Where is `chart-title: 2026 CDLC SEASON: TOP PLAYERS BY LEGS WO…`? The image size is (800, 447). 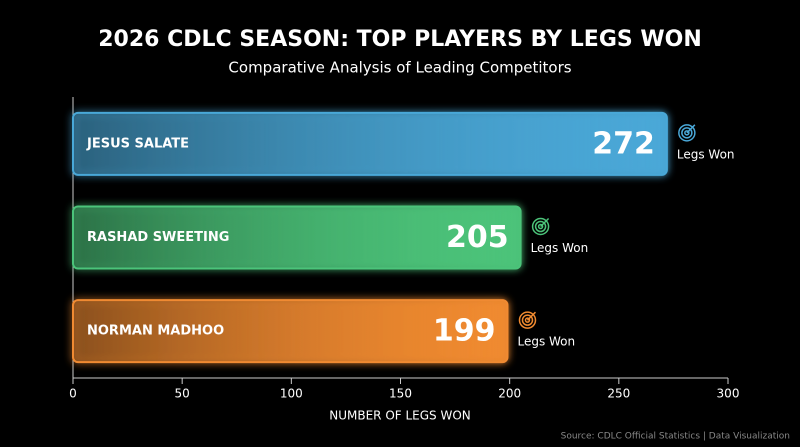
chart-title: 2026 CDLC SEASON: TOP PLAYERS BY LEGS WO… is located at coordinates (400, 39).